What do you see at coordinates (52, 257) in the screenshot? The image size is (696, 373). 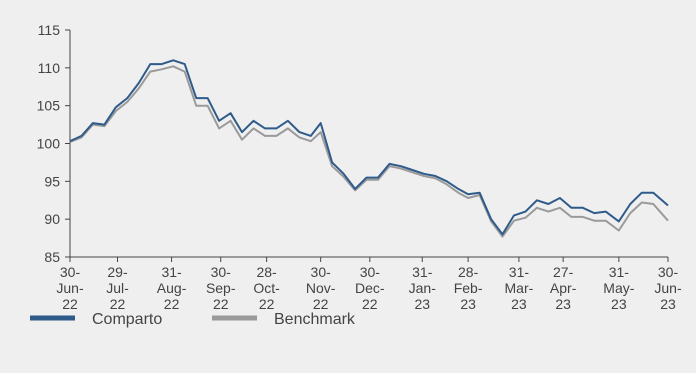 I see `y-tick-label: 85` at bounding box center [52, 257].